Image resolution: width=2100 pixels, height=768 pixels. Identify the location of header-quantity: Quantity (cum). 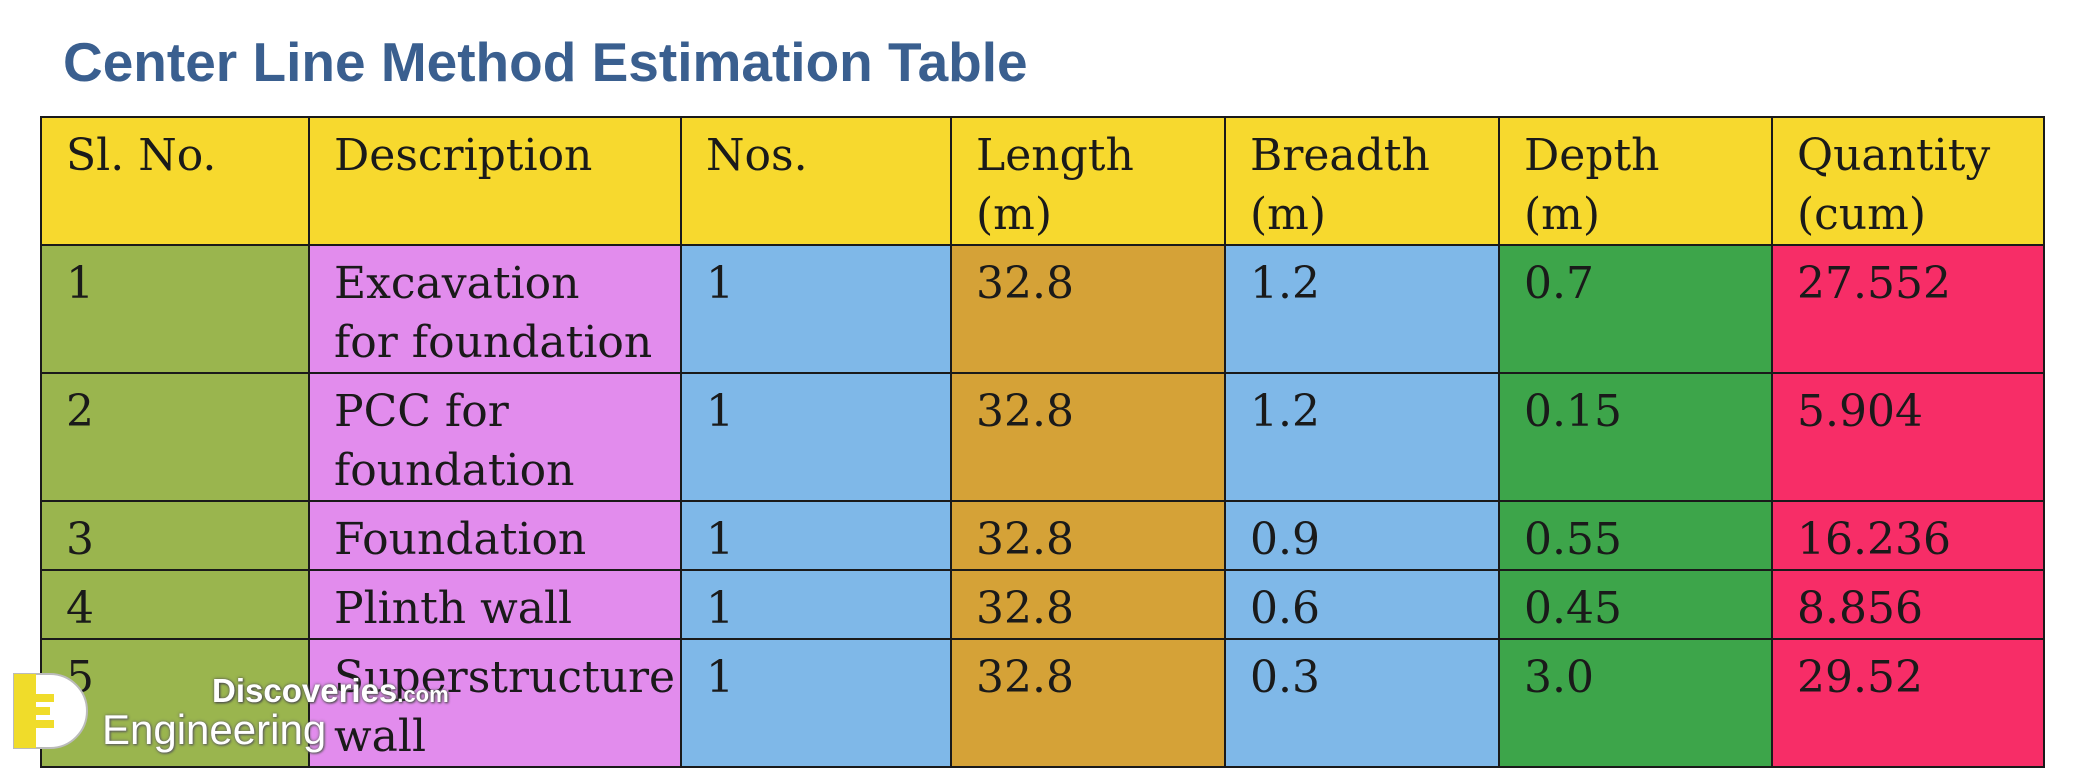
(1908, 181).